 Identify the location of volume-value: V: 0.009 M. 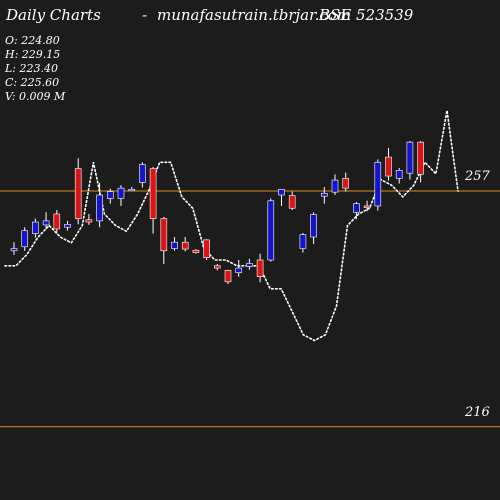
(35, 96).